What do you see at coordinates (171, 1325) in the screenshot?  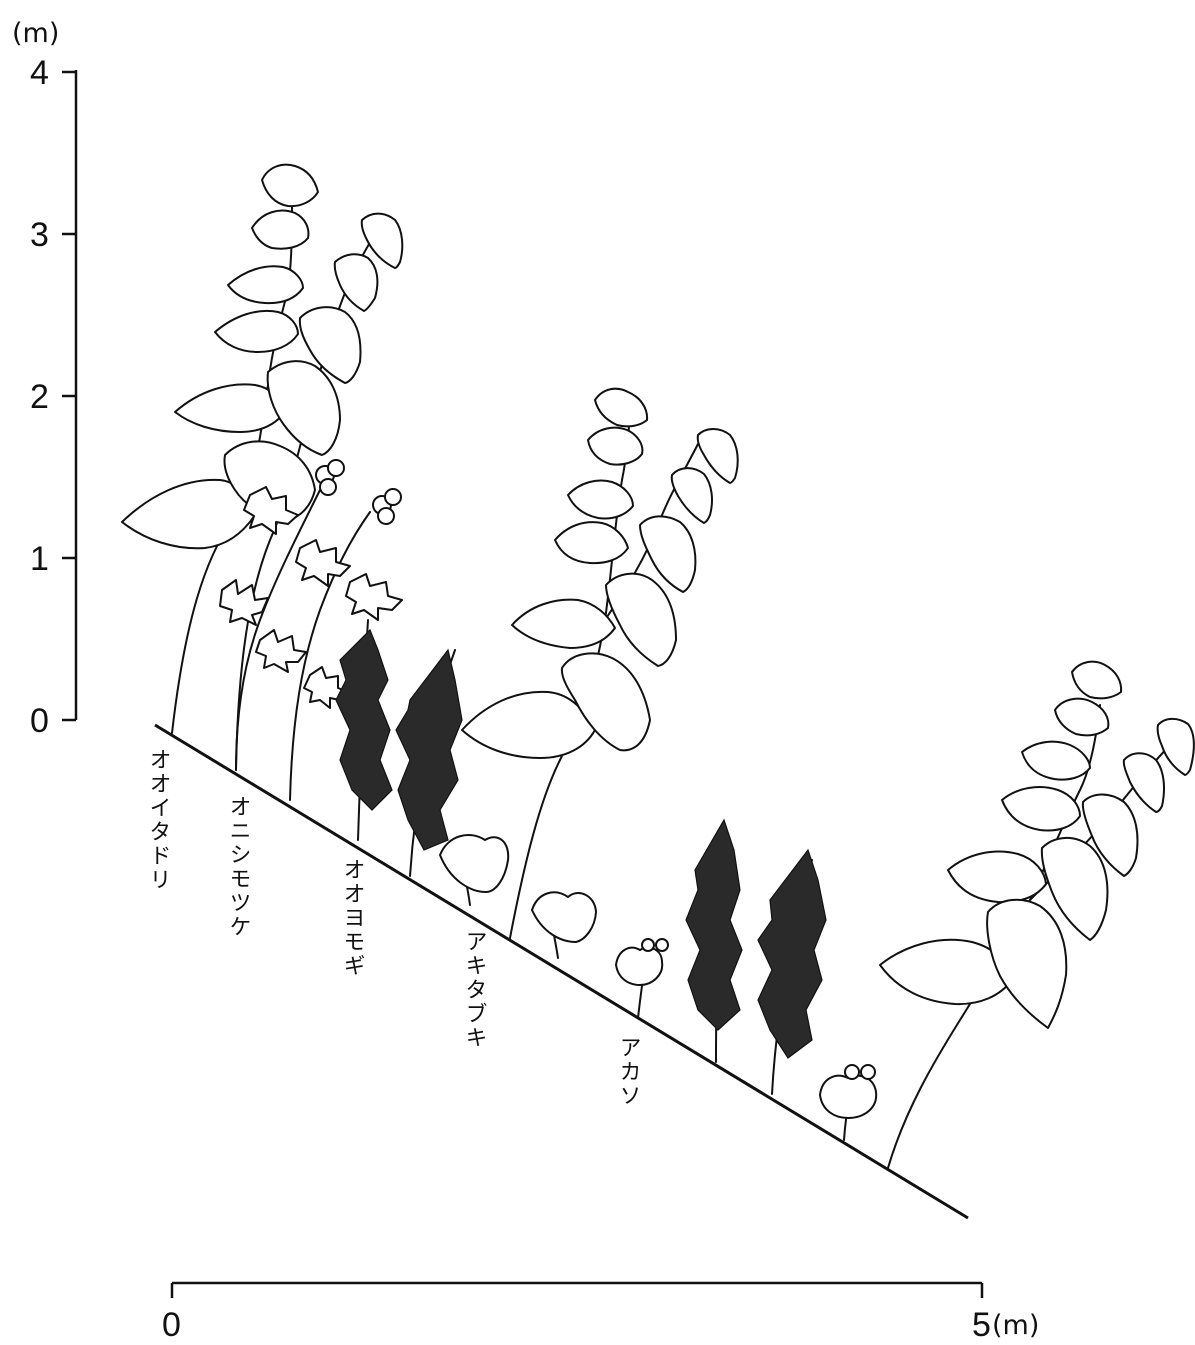 I see `scale-start-label: 0` at bounding box center [171, 1325].